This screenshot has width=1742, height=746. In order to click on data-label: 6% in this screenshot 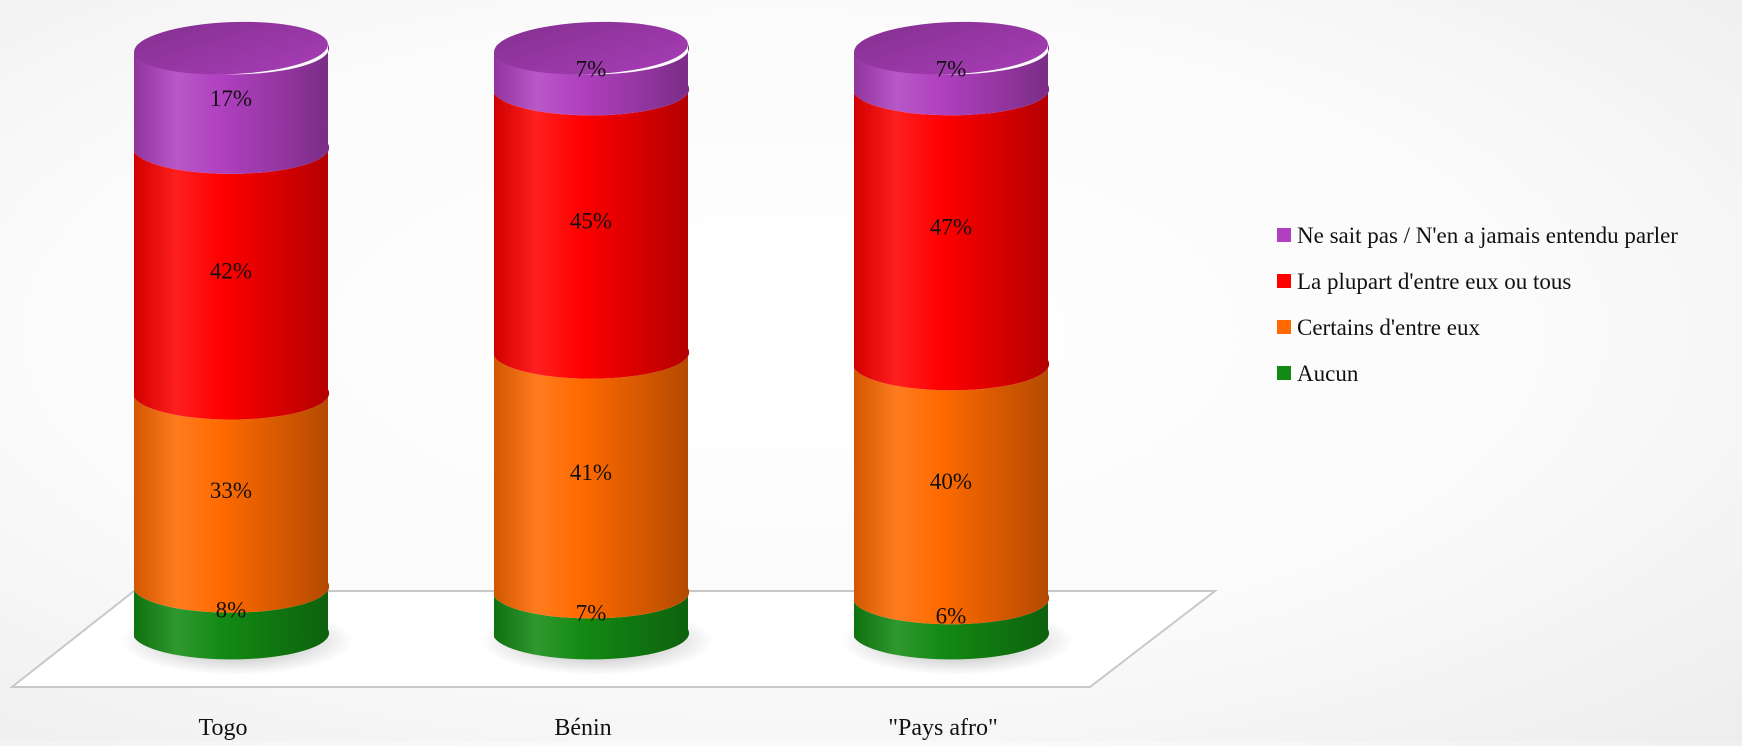, I will do `click(951, 616)`.